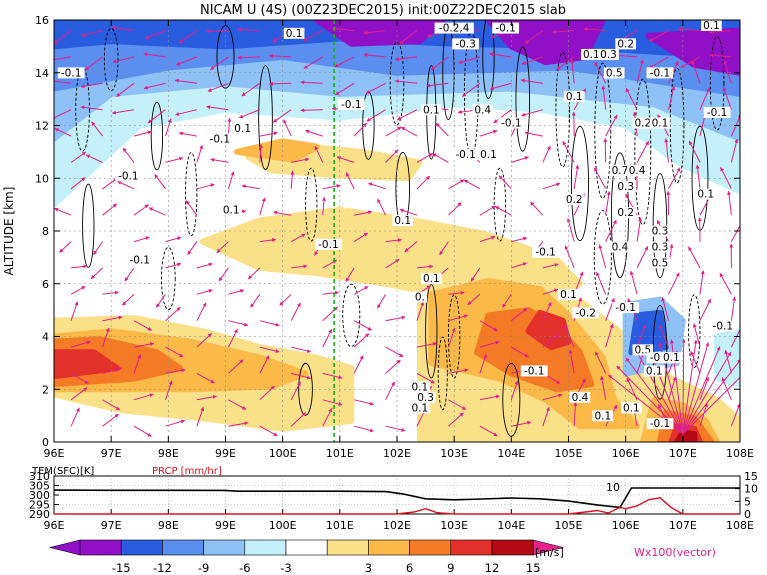  I want to click on right-tick-label: 0, so click(747, 514).